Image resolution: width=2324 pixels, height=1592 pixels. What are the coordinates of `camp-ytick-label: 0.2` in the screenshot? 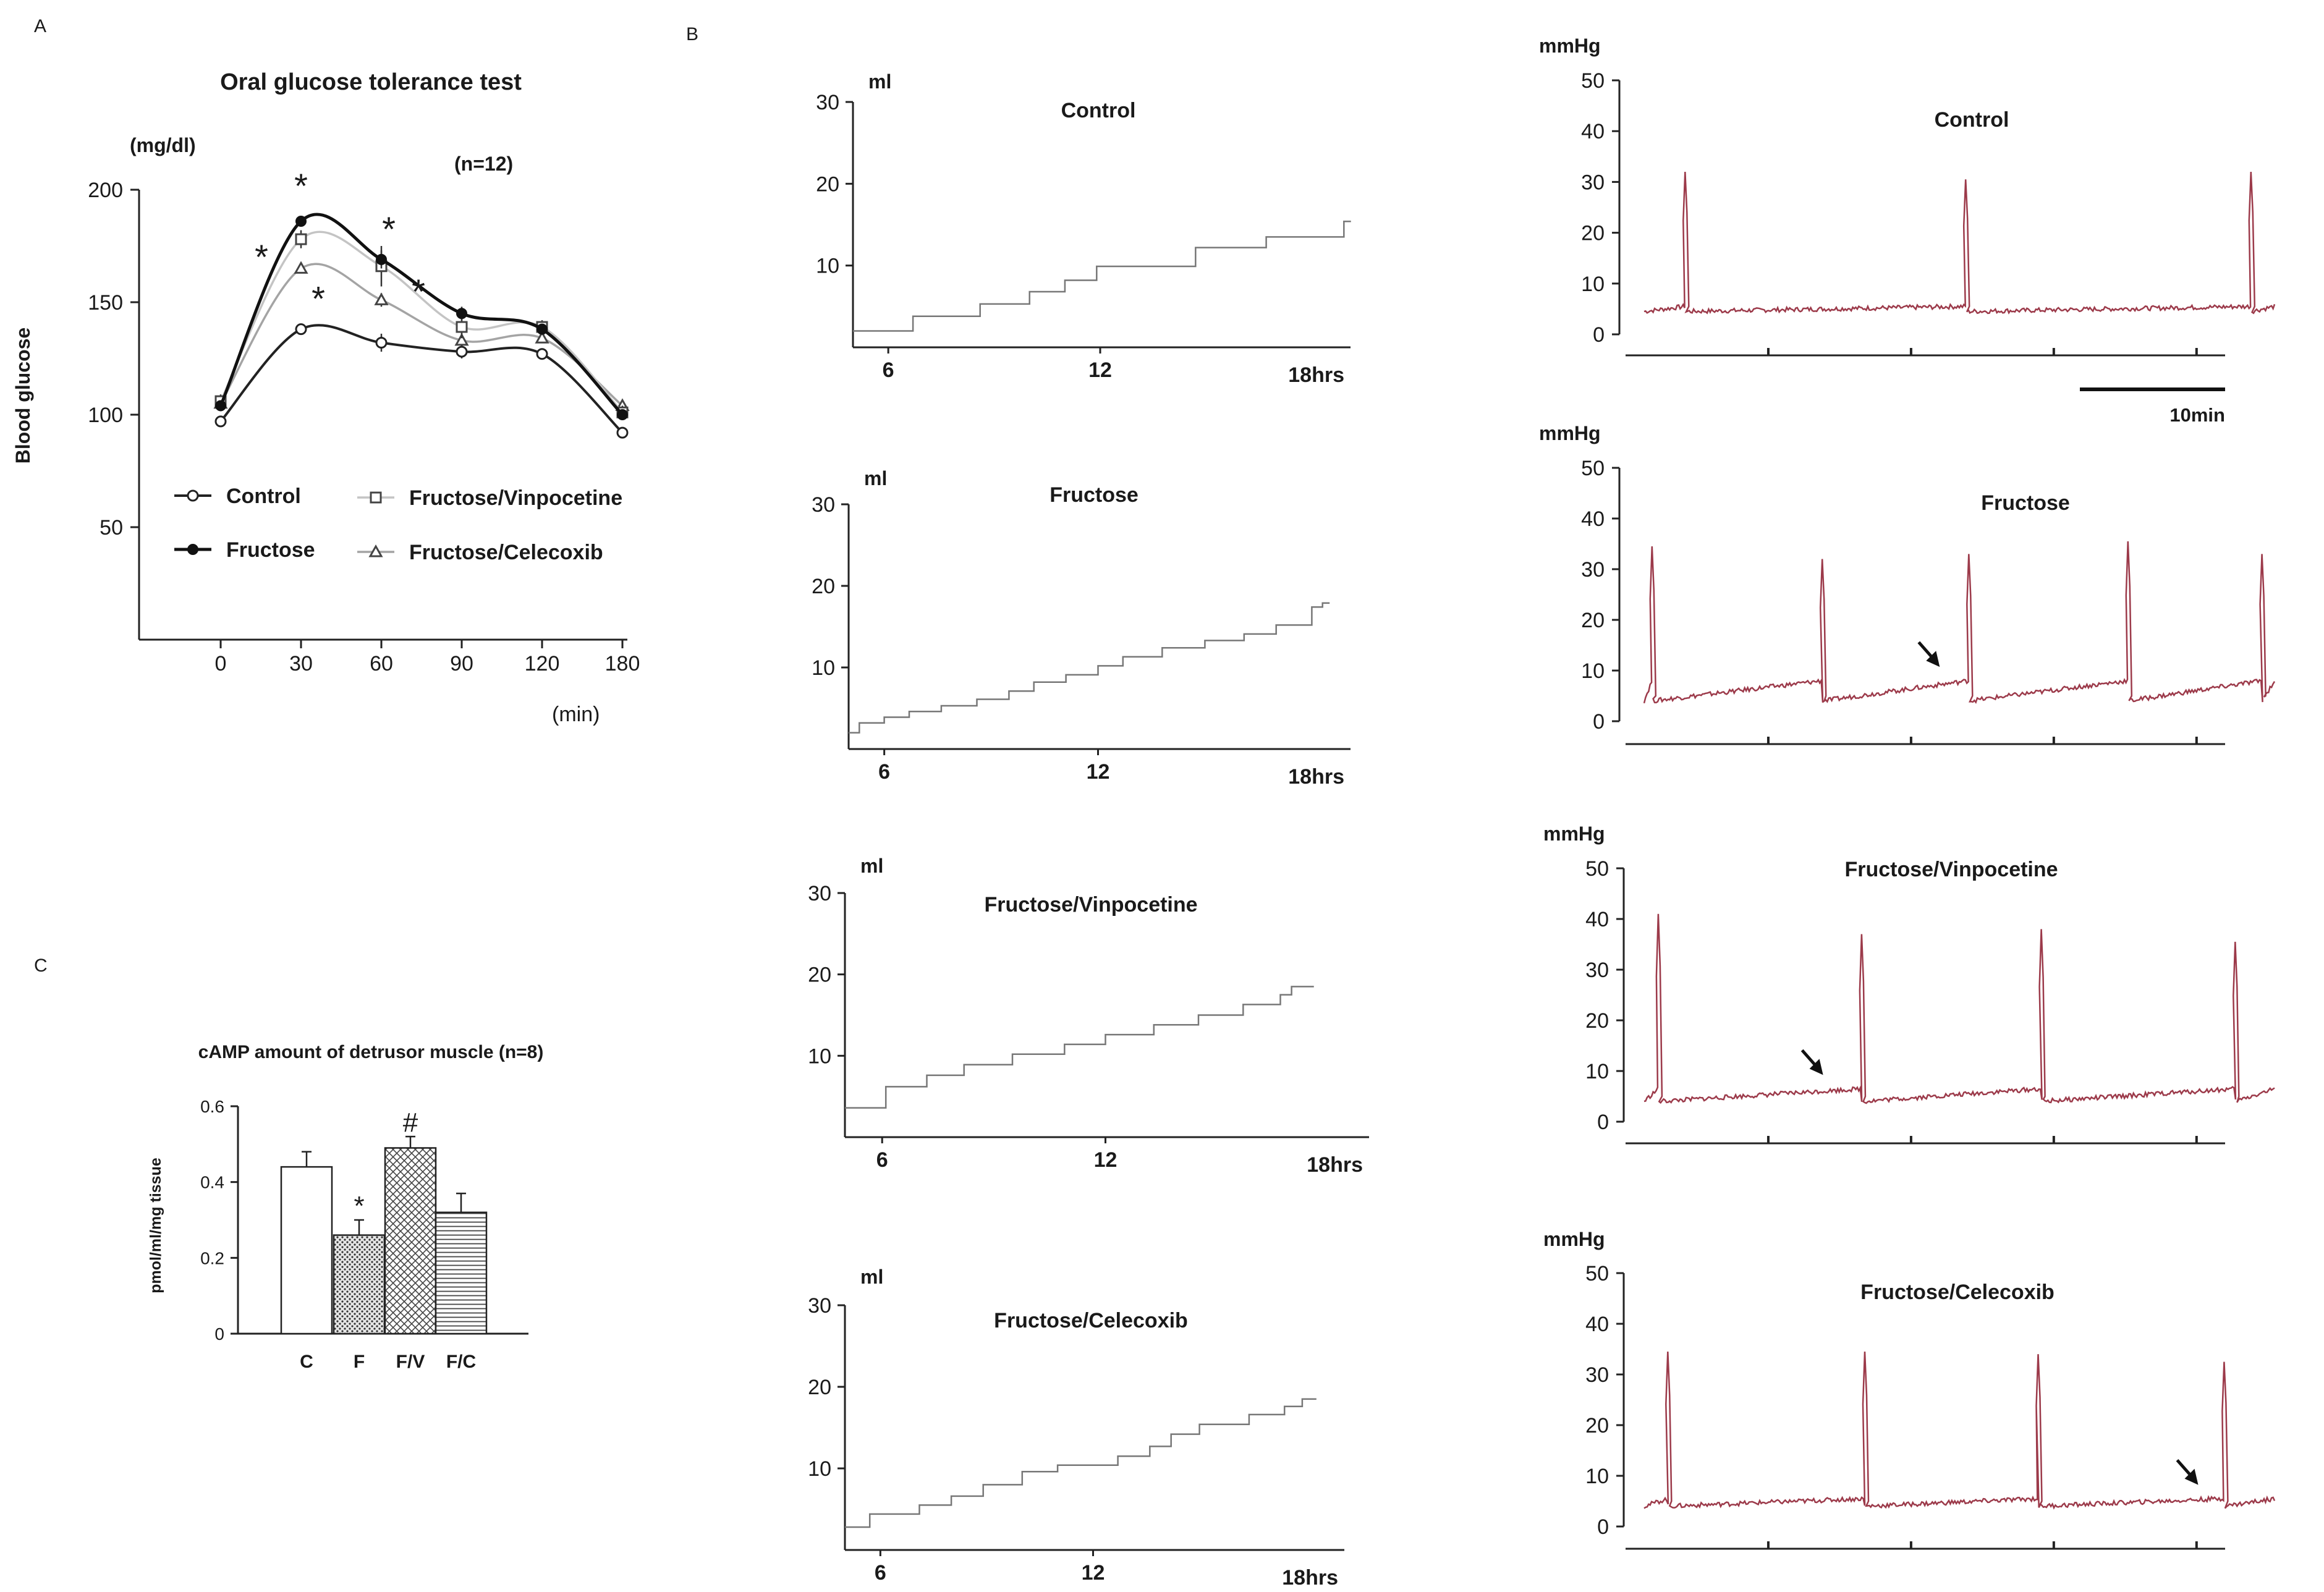 It's located at (212, 1258).